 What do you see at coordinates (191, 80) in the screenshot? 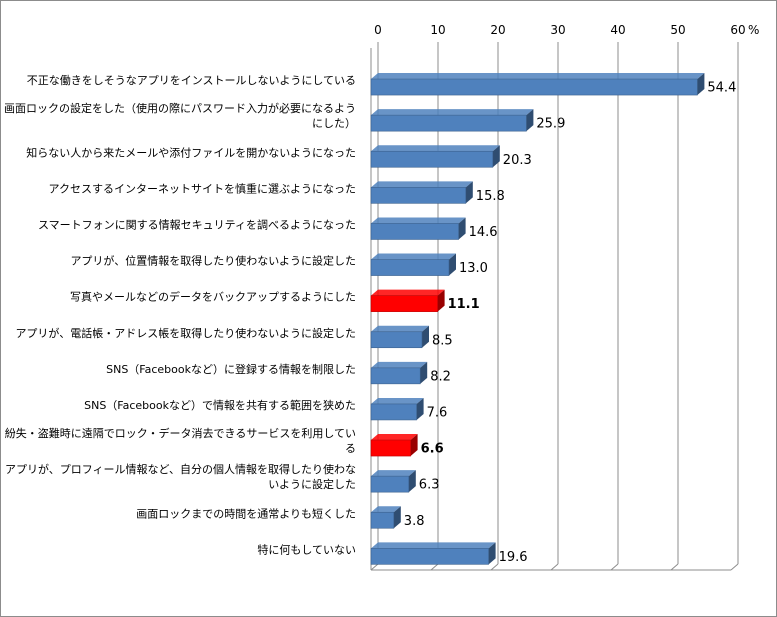
I see `category-label: 不正な働きをしそうなアプリをインストールしないようにしている` at bounding box center [191, 80].